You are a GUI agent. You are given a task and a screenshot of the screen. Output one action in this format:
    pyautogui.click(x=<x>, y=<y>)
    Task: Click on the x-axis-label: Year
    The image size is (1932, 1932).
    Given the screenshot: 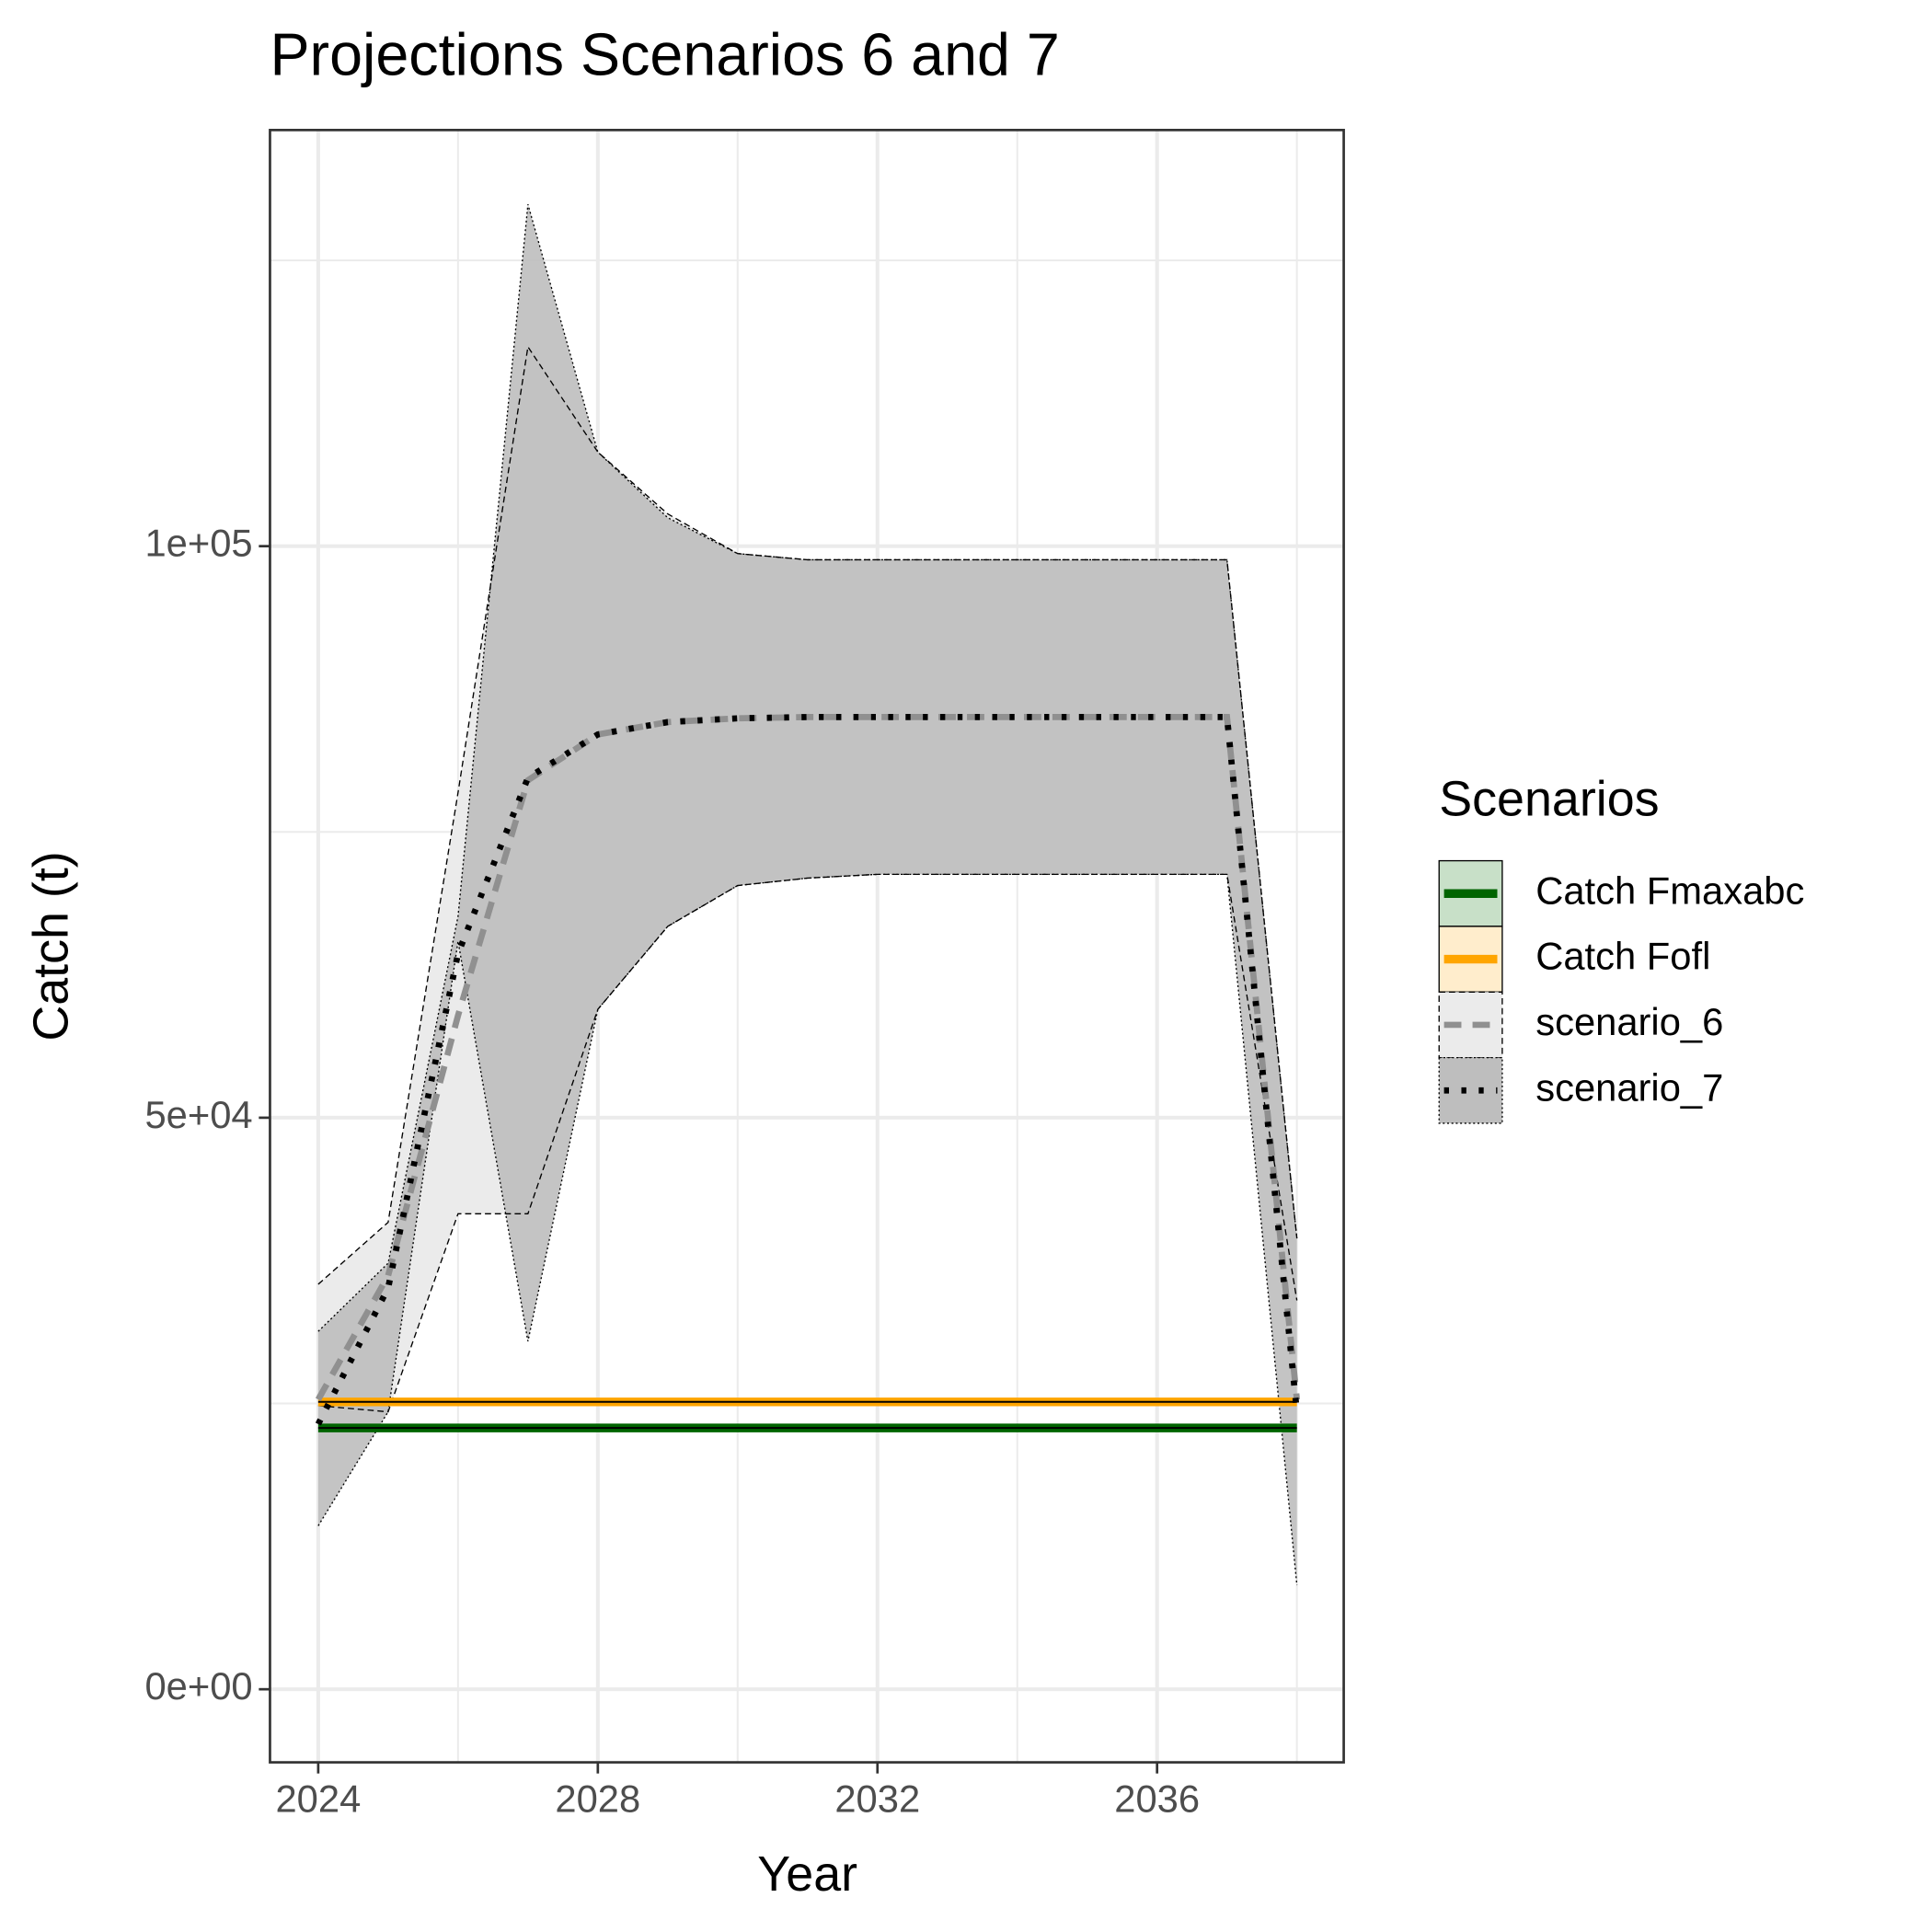 What is the action you would take?
    pyautogui.click(x=807, y=1874)
    